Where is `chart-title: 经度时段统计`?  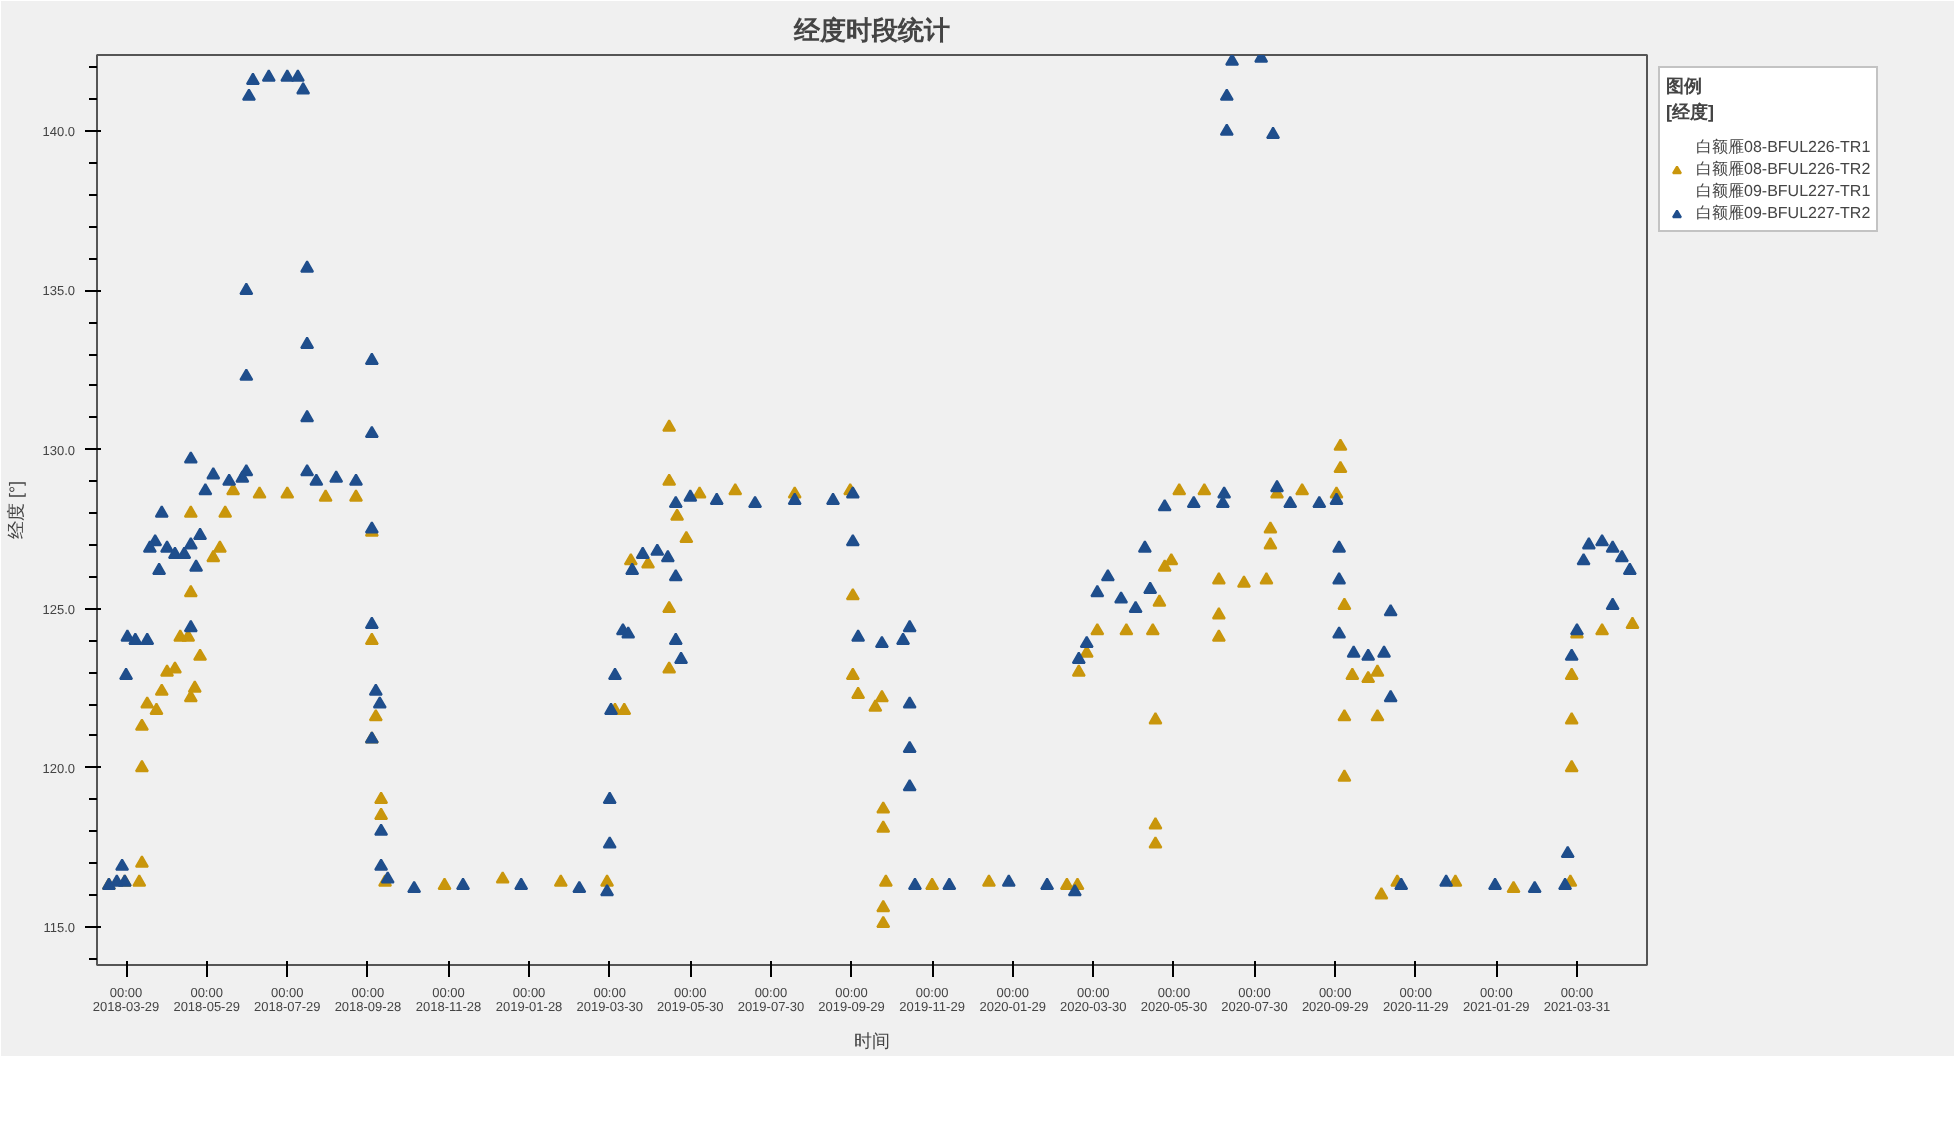
chart-title: 经度时段统计 is located at coordinates (871, 30).